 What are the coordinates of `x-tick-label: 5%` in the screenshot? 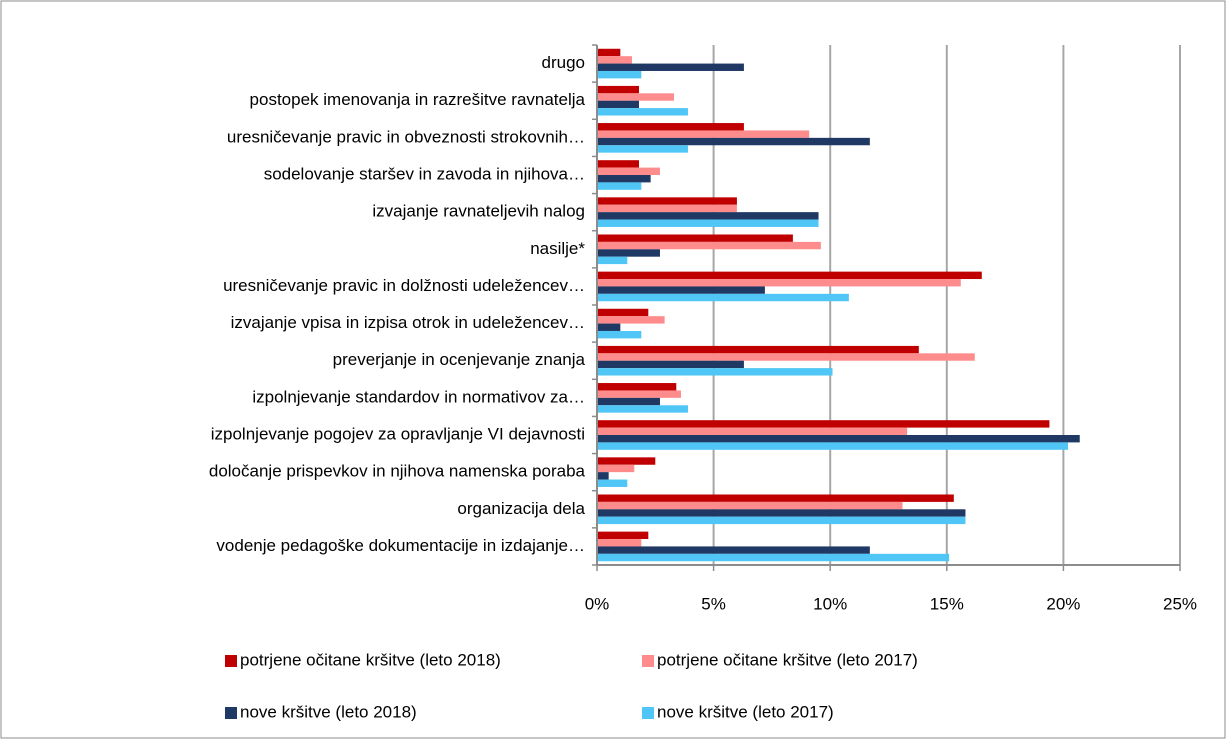 It's located at (713, 603).